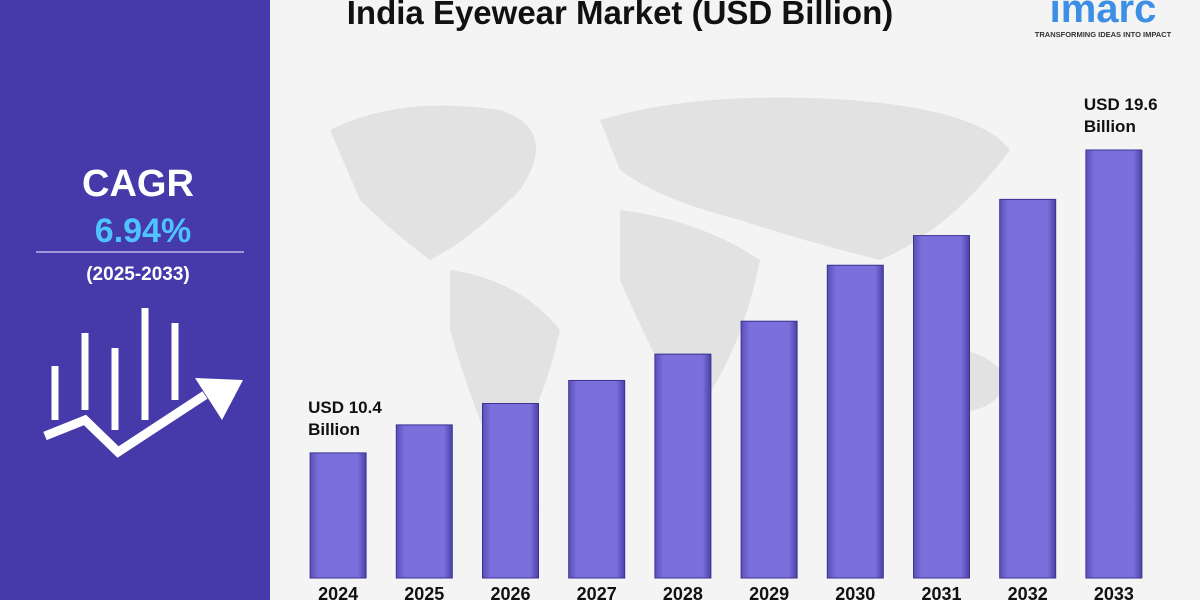  I want to click on x-tick-label: 2028, so click(683, 592).